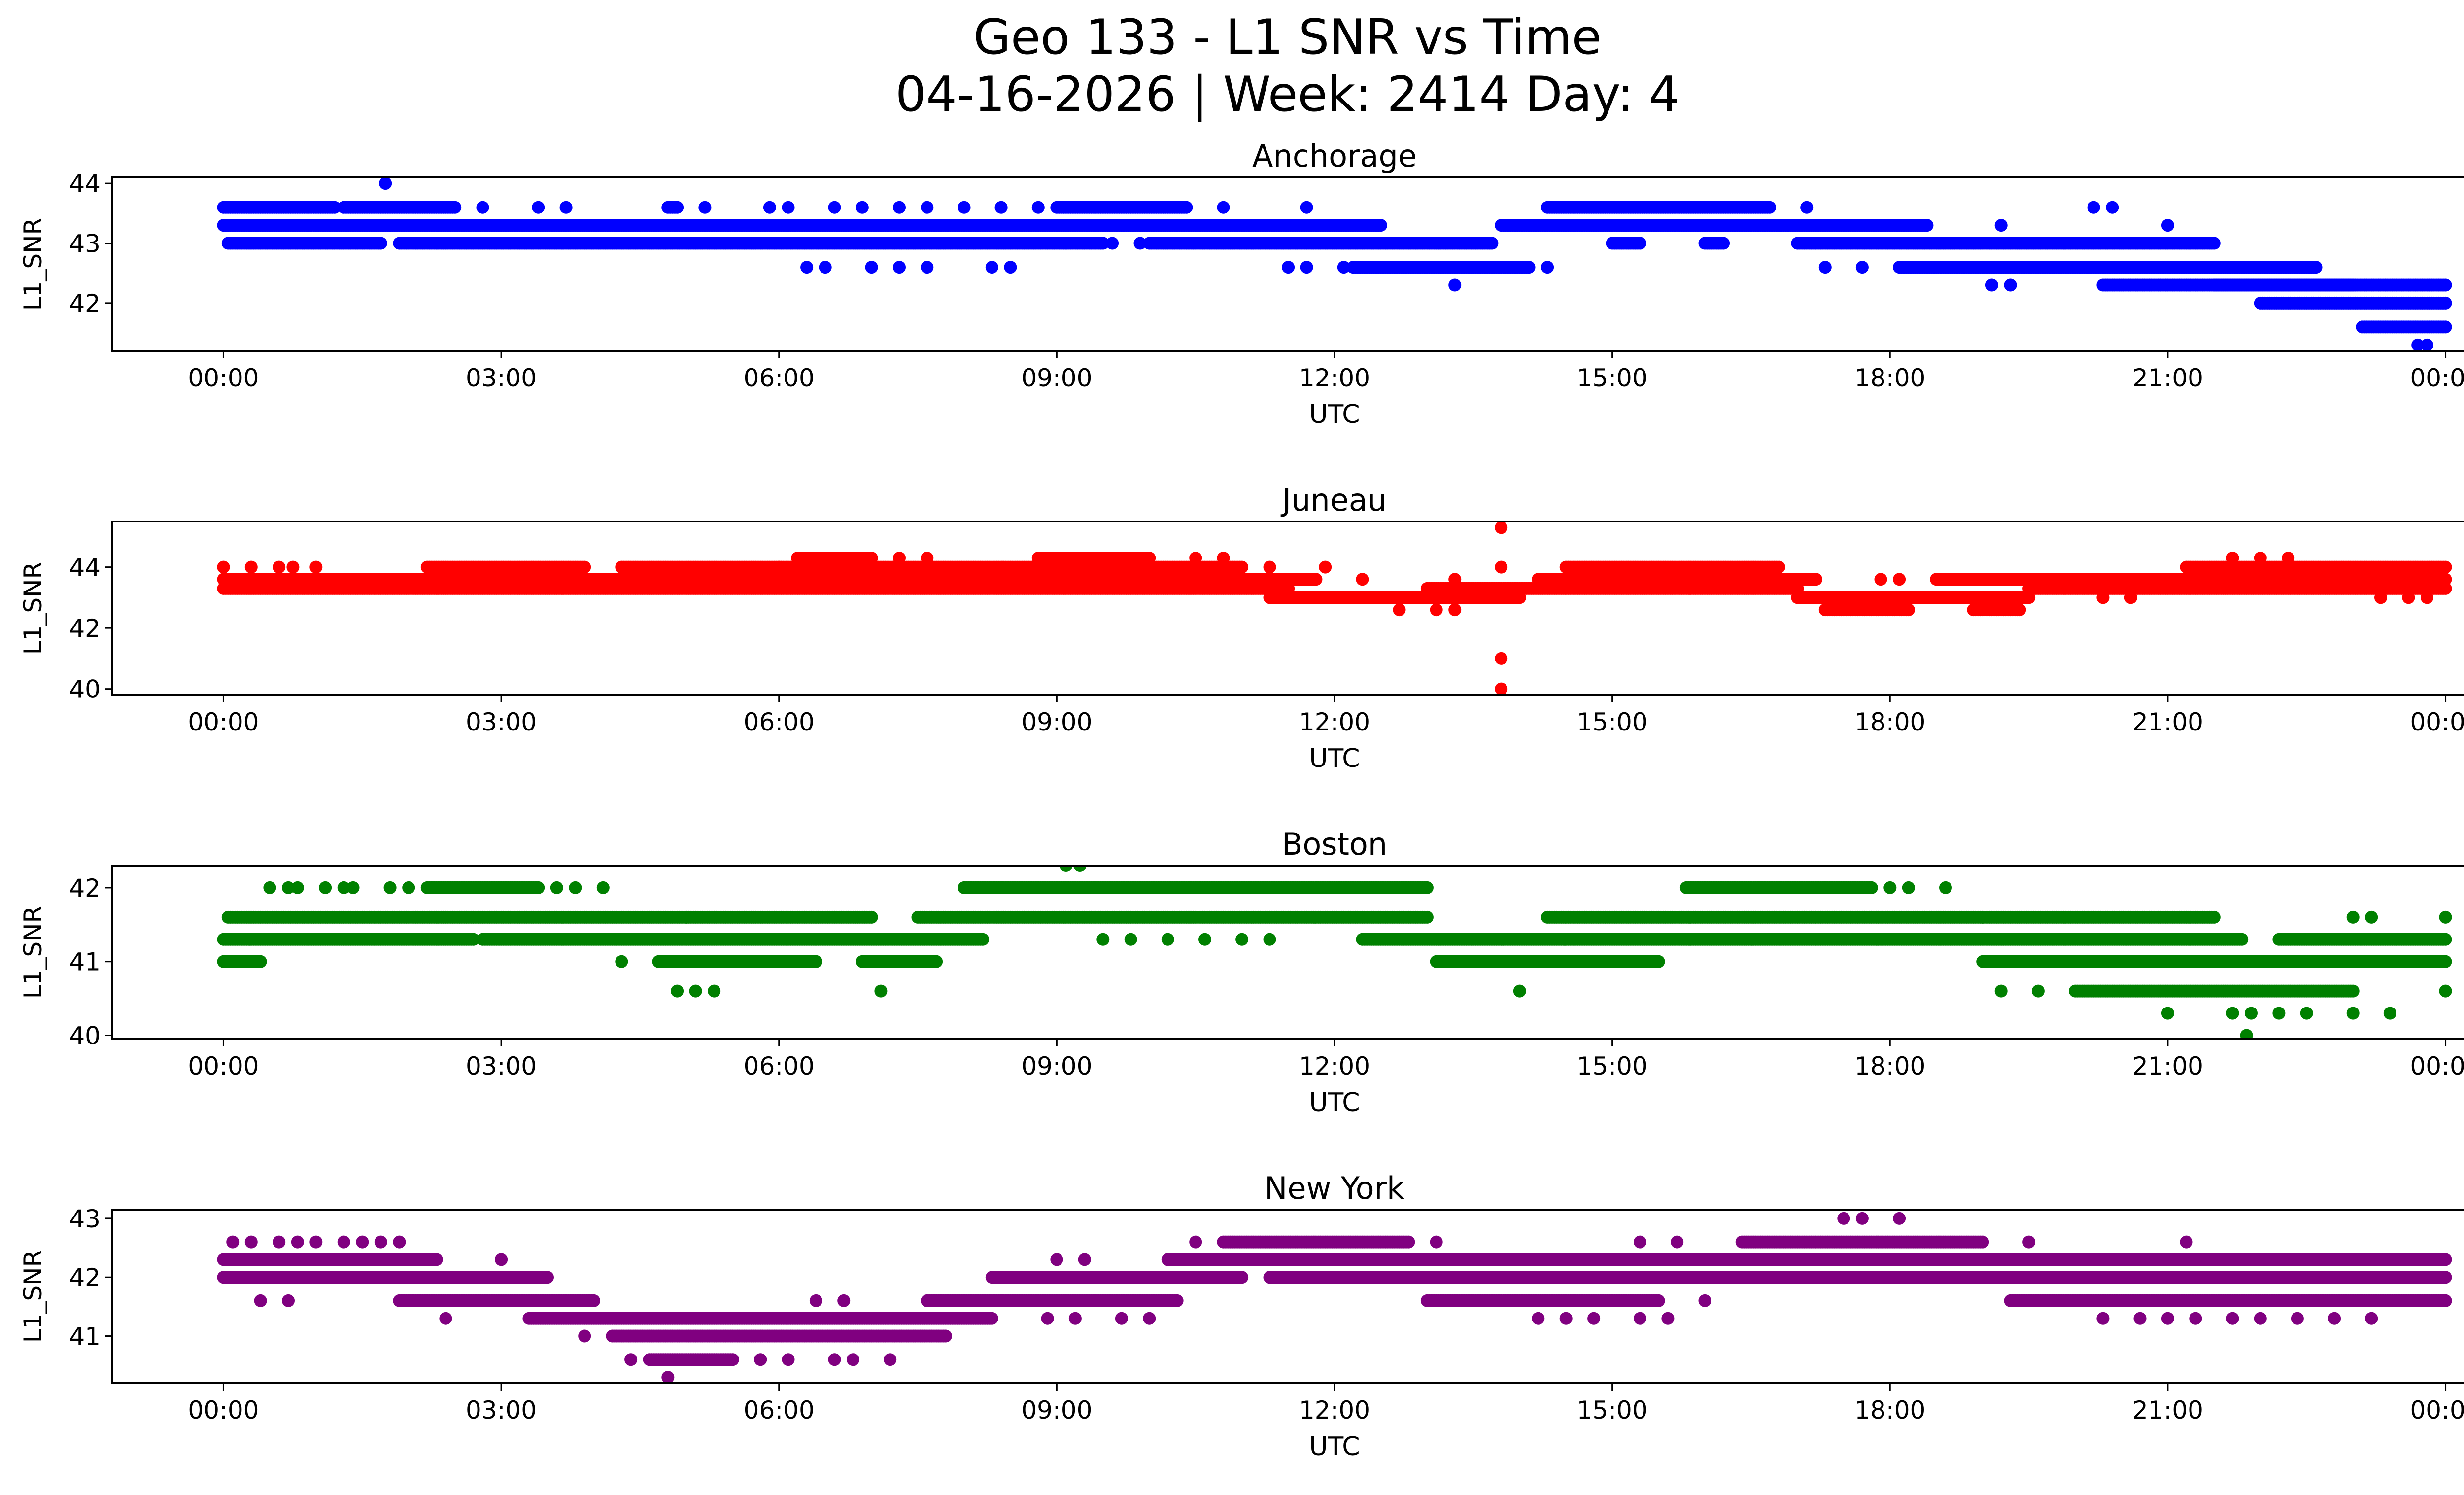 This screenshot has height=1495, width=2464. I want to click on x-tick-label: 21:00, so click(2167, 378).